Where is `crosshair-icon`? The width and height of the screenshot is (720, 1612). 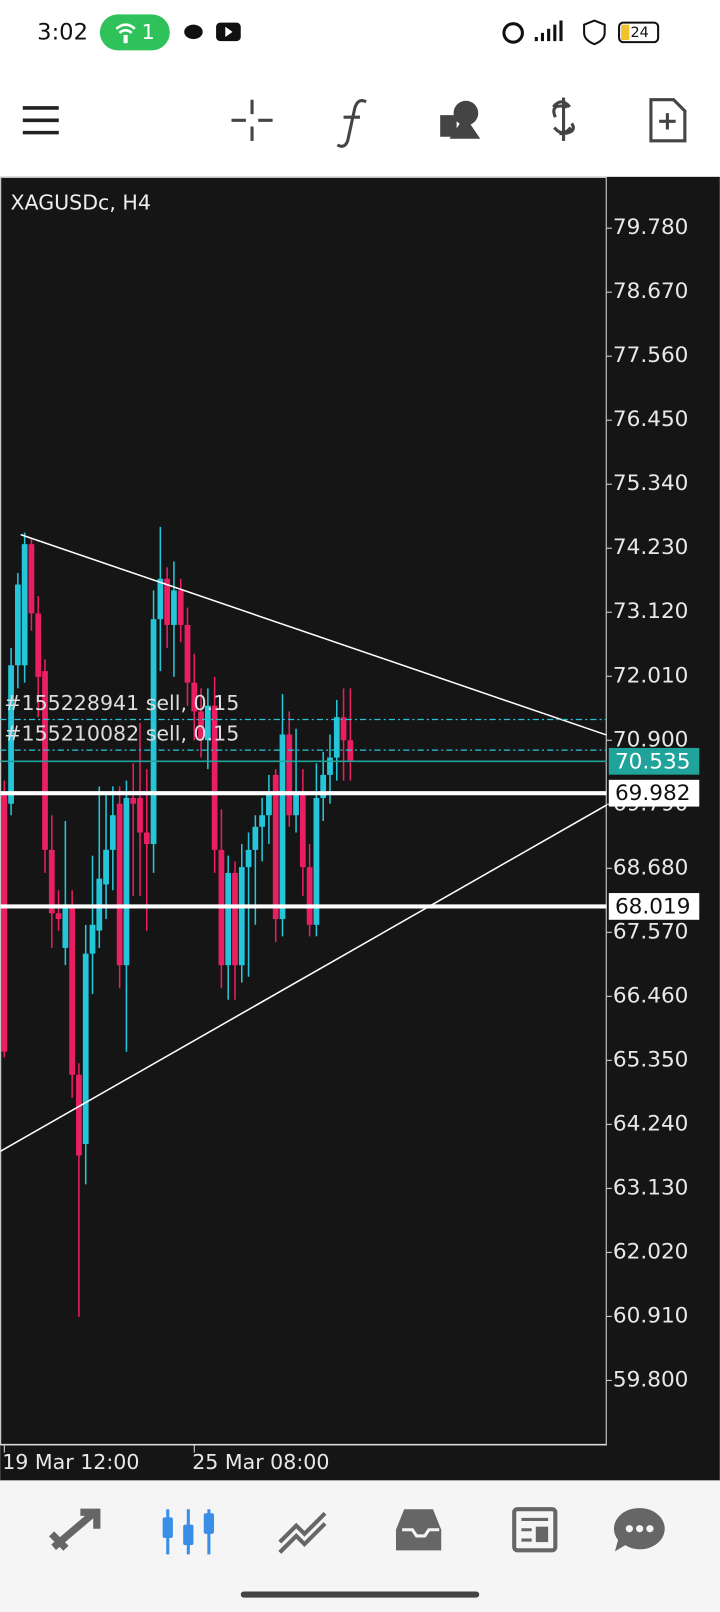 crosshair-icon is located at coordinates (252, 120).